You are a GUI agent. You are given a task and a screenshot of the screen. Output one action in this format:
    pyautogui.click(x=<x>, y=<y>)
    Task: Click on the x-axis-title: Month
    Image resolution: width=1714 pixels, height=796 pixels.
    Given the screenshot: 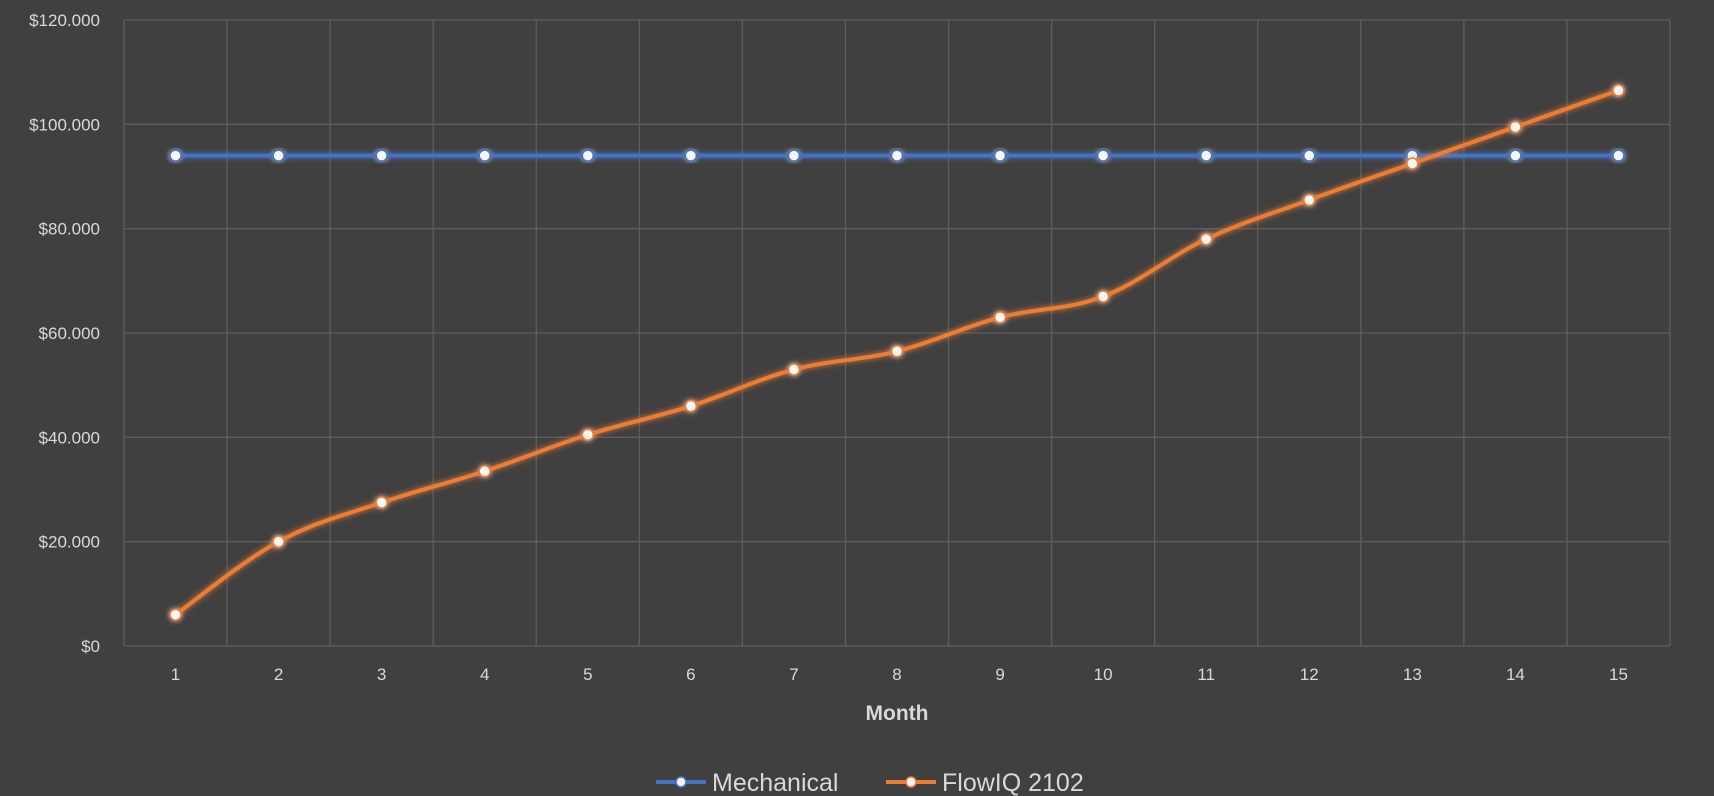 What is the action you would take?
    pyautogui.click(x=897, y=713)
    